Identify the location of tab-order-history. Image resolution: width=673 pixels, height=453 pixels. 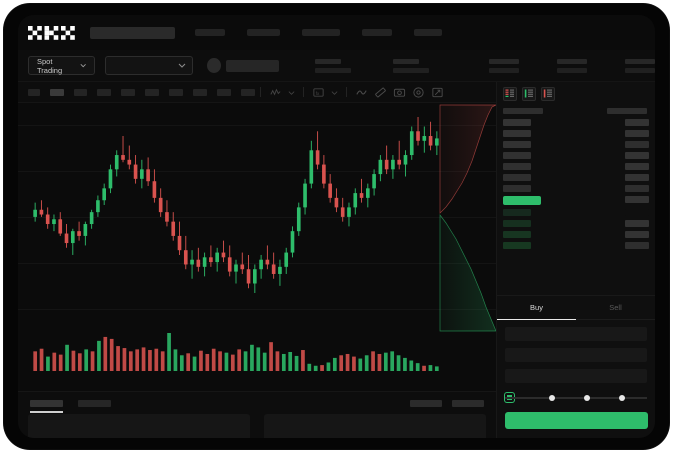
(94, 403).